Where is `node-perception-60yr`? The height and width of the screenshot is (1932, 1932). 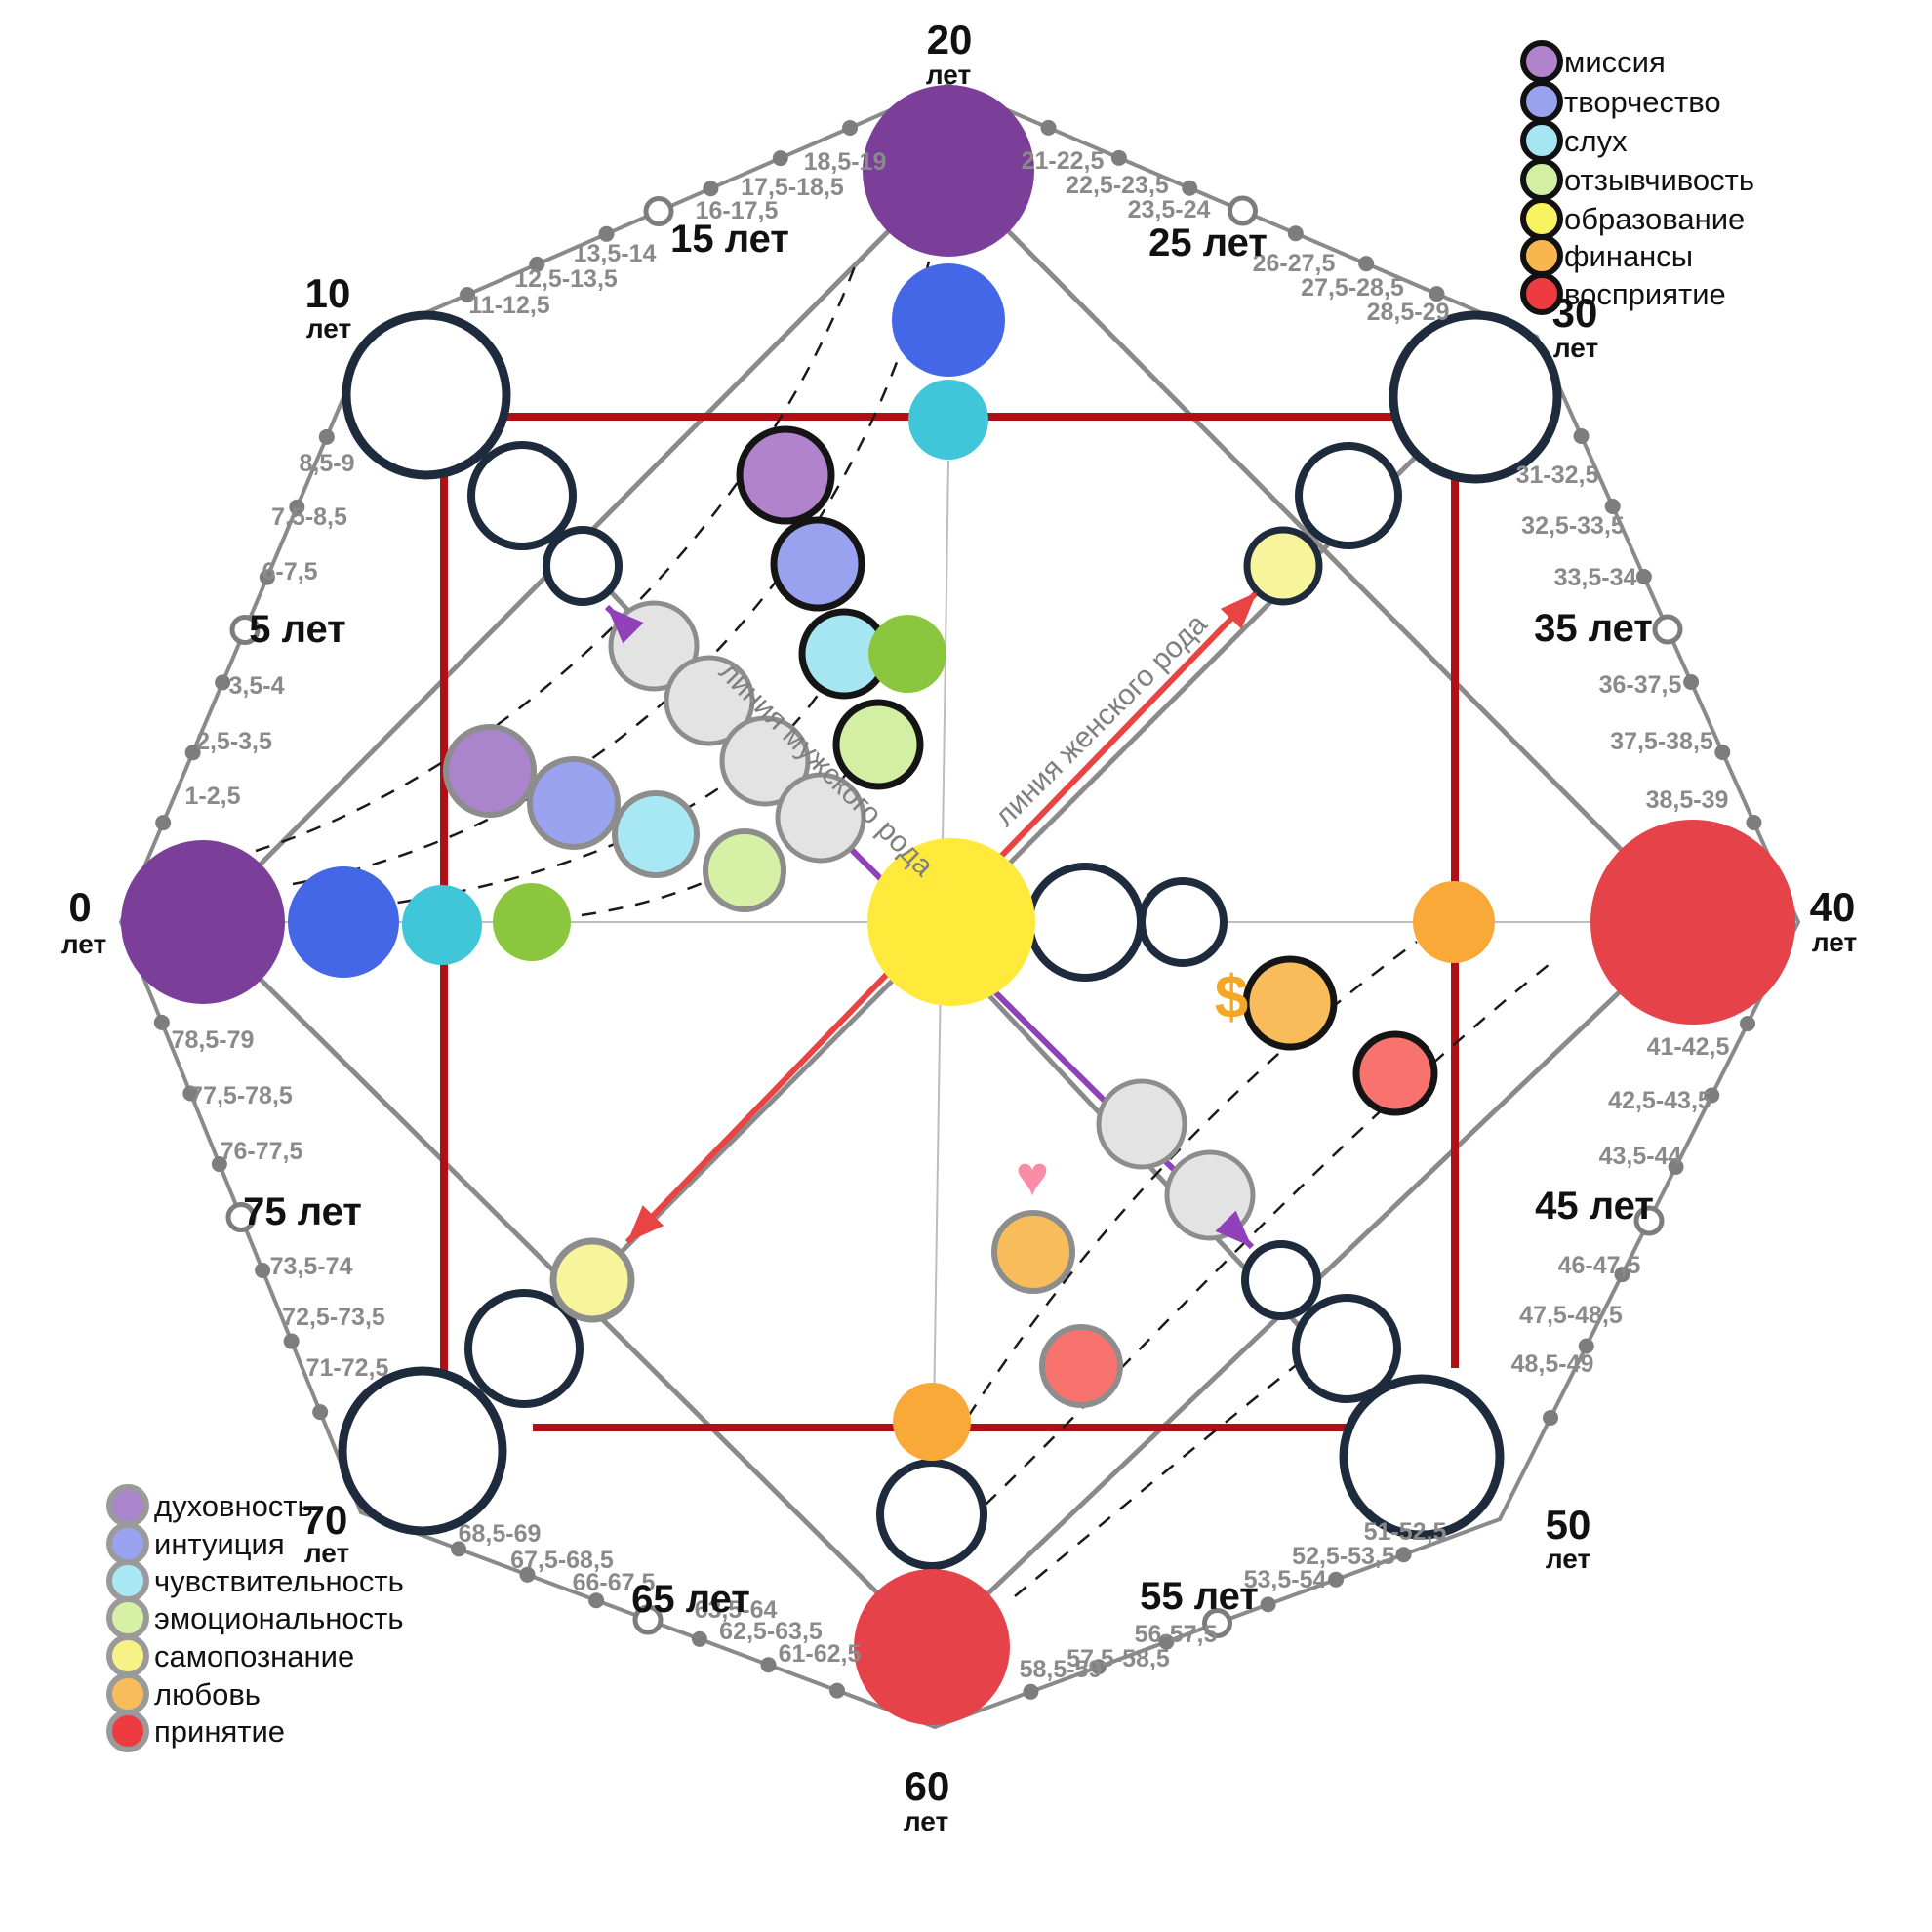 node-perception-60yr is located at coordinates (932, 1647).